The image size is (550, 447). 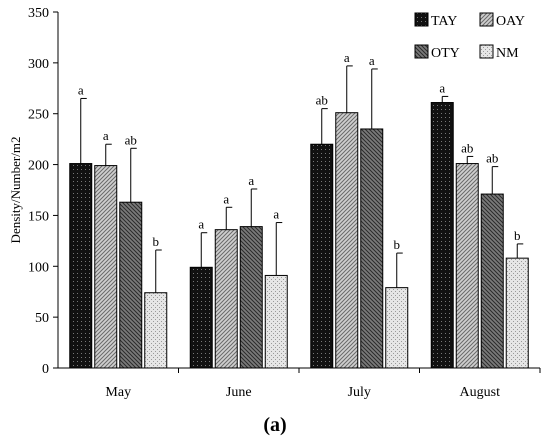 What do you see at coordinates (421, 19) in the screenshot?
I see `legend-swatch-tay` at bounding box center [421, 19].